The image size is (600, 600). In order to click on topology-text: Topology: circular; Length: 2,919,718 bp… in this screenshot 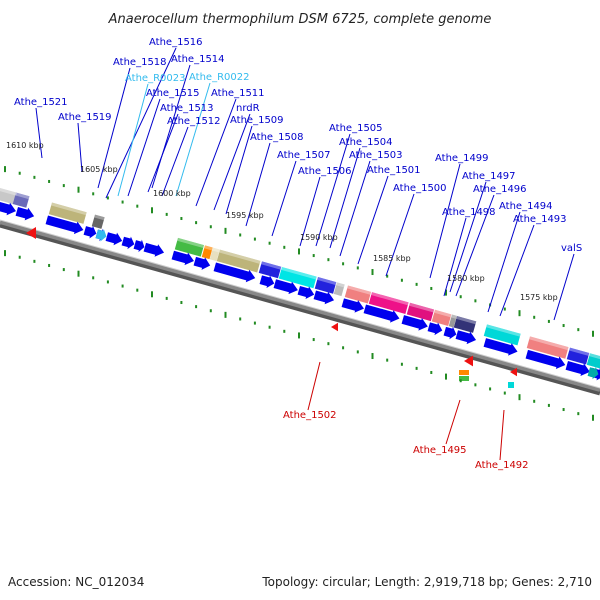, I will do `click(426, 582)`.